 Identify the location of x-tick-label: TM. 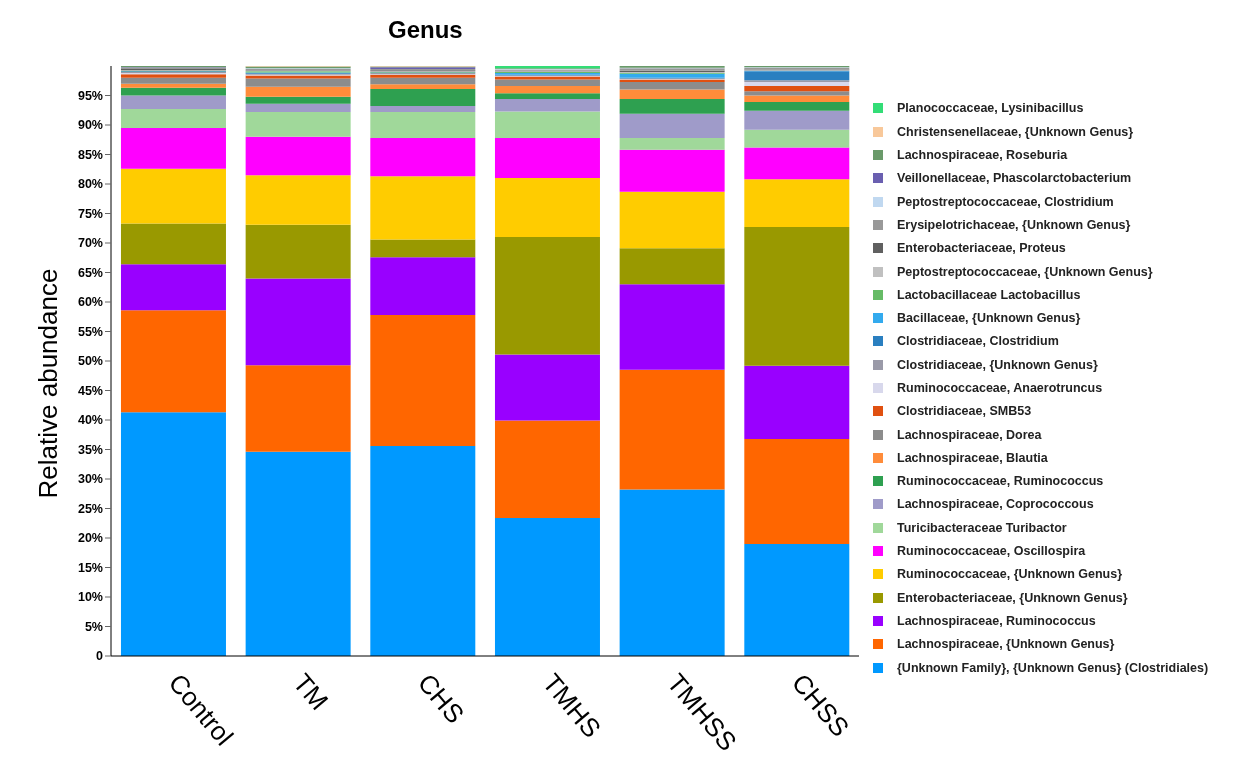
(311, 691).